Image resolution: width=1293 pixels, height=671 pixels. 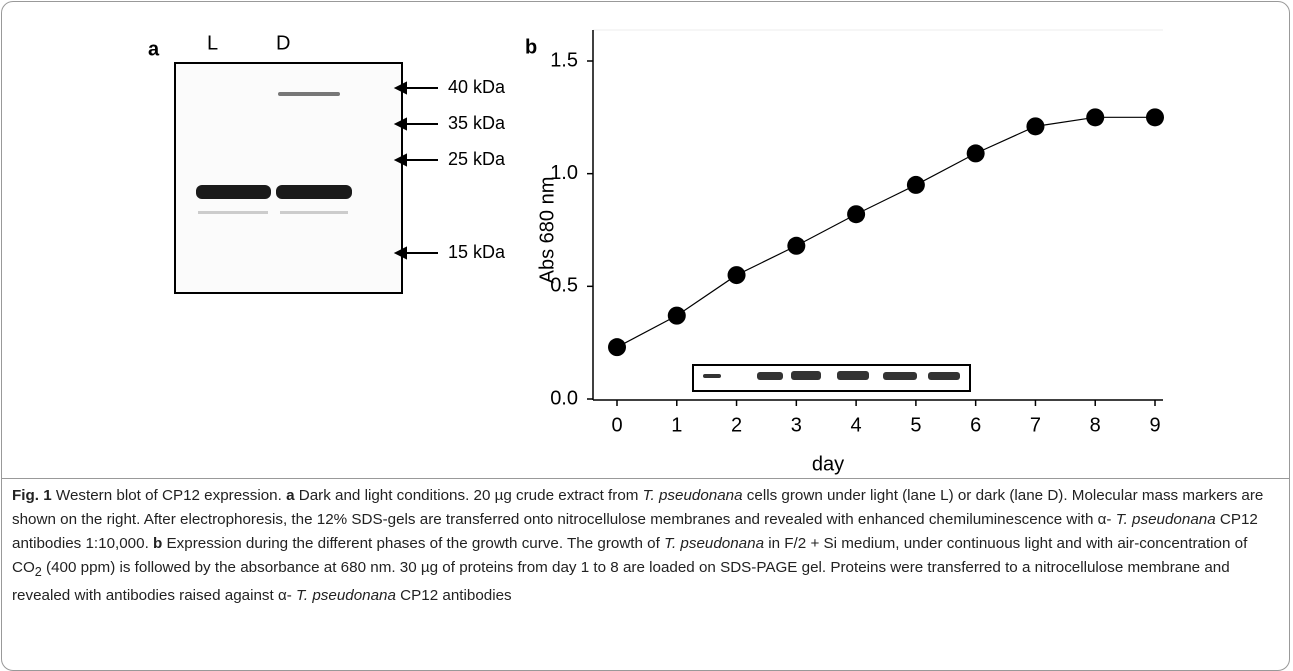 I want to click on inset-blot, so click(x=831, y=378).